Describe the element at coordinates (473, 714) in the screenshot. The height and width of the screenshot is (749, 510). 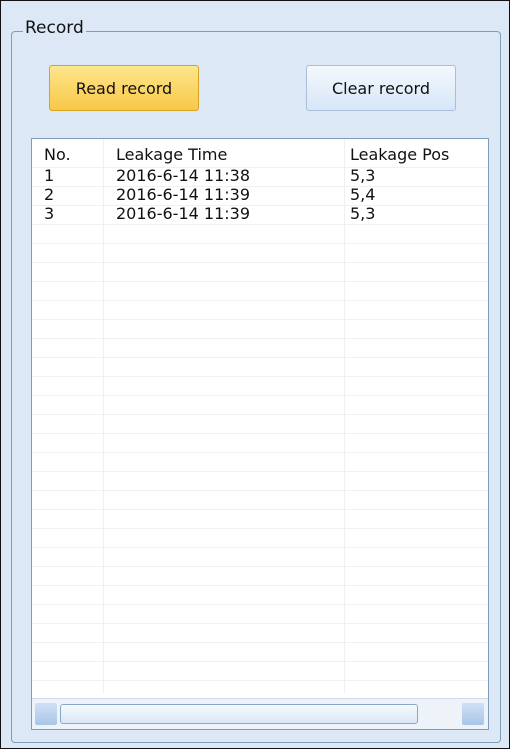
I see `scroll-right` at that location.